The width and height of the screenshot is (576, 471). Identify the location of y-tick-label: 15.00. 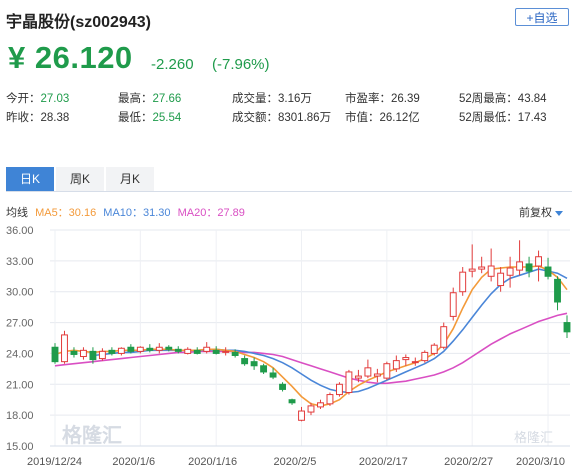
(20, 447).